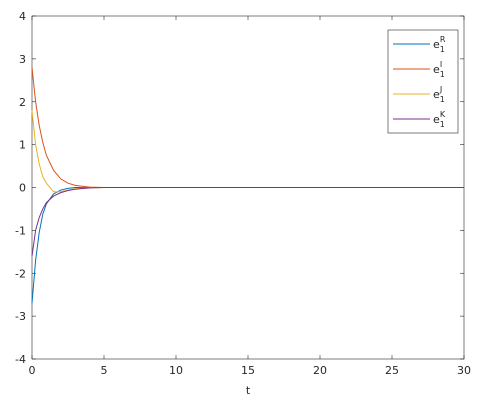 This screenshot has width=484, height=412. Describe the element at coordinates (439, 119) in the screenshot. I see `legend-label: e1K` at that location.